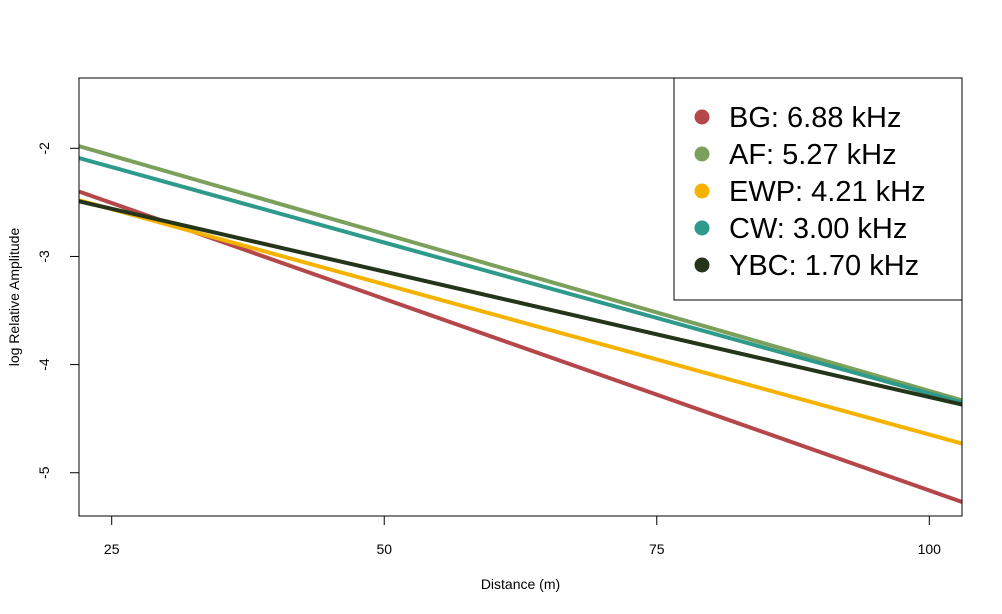 This screenshot has height=614, width=1002. What do you see at coordinates (44, 472) in the screenshot?
I see `y-tick-label: -5` at bounding box center [44, 472].